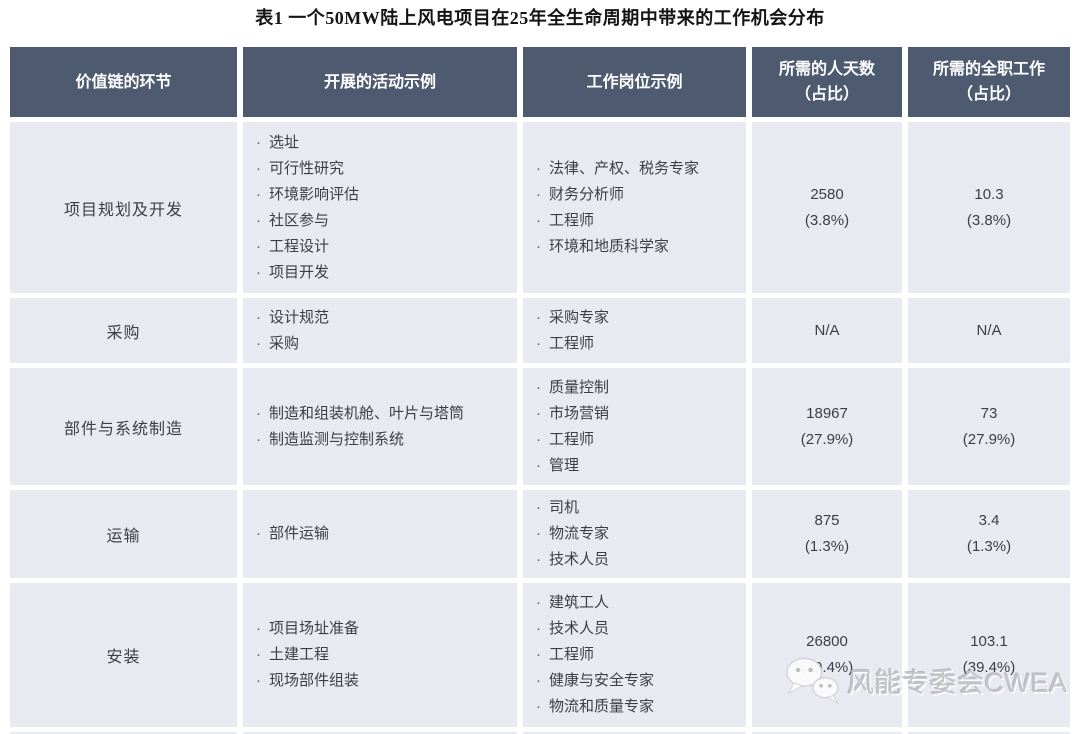 This screenshot has width=1080, height=734. Describe the element at coordinates (634, 207) in the screenshot. I see `jobs-cell: 法律、产权、税务专家财务分析师工程师环境和地质科学家` at that location.